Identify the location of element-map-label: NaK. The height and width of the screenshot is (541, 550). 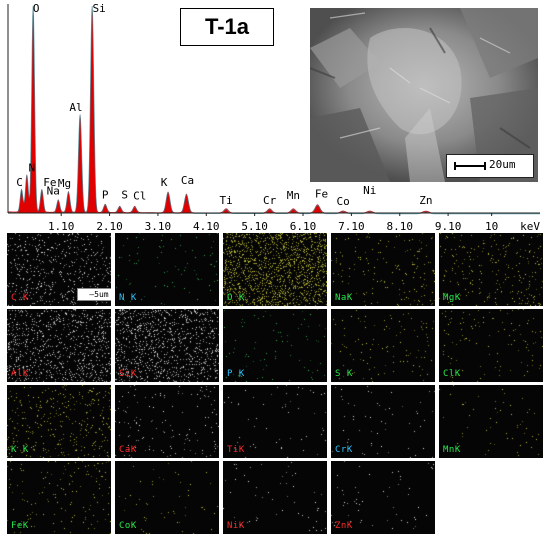
(344, 298).